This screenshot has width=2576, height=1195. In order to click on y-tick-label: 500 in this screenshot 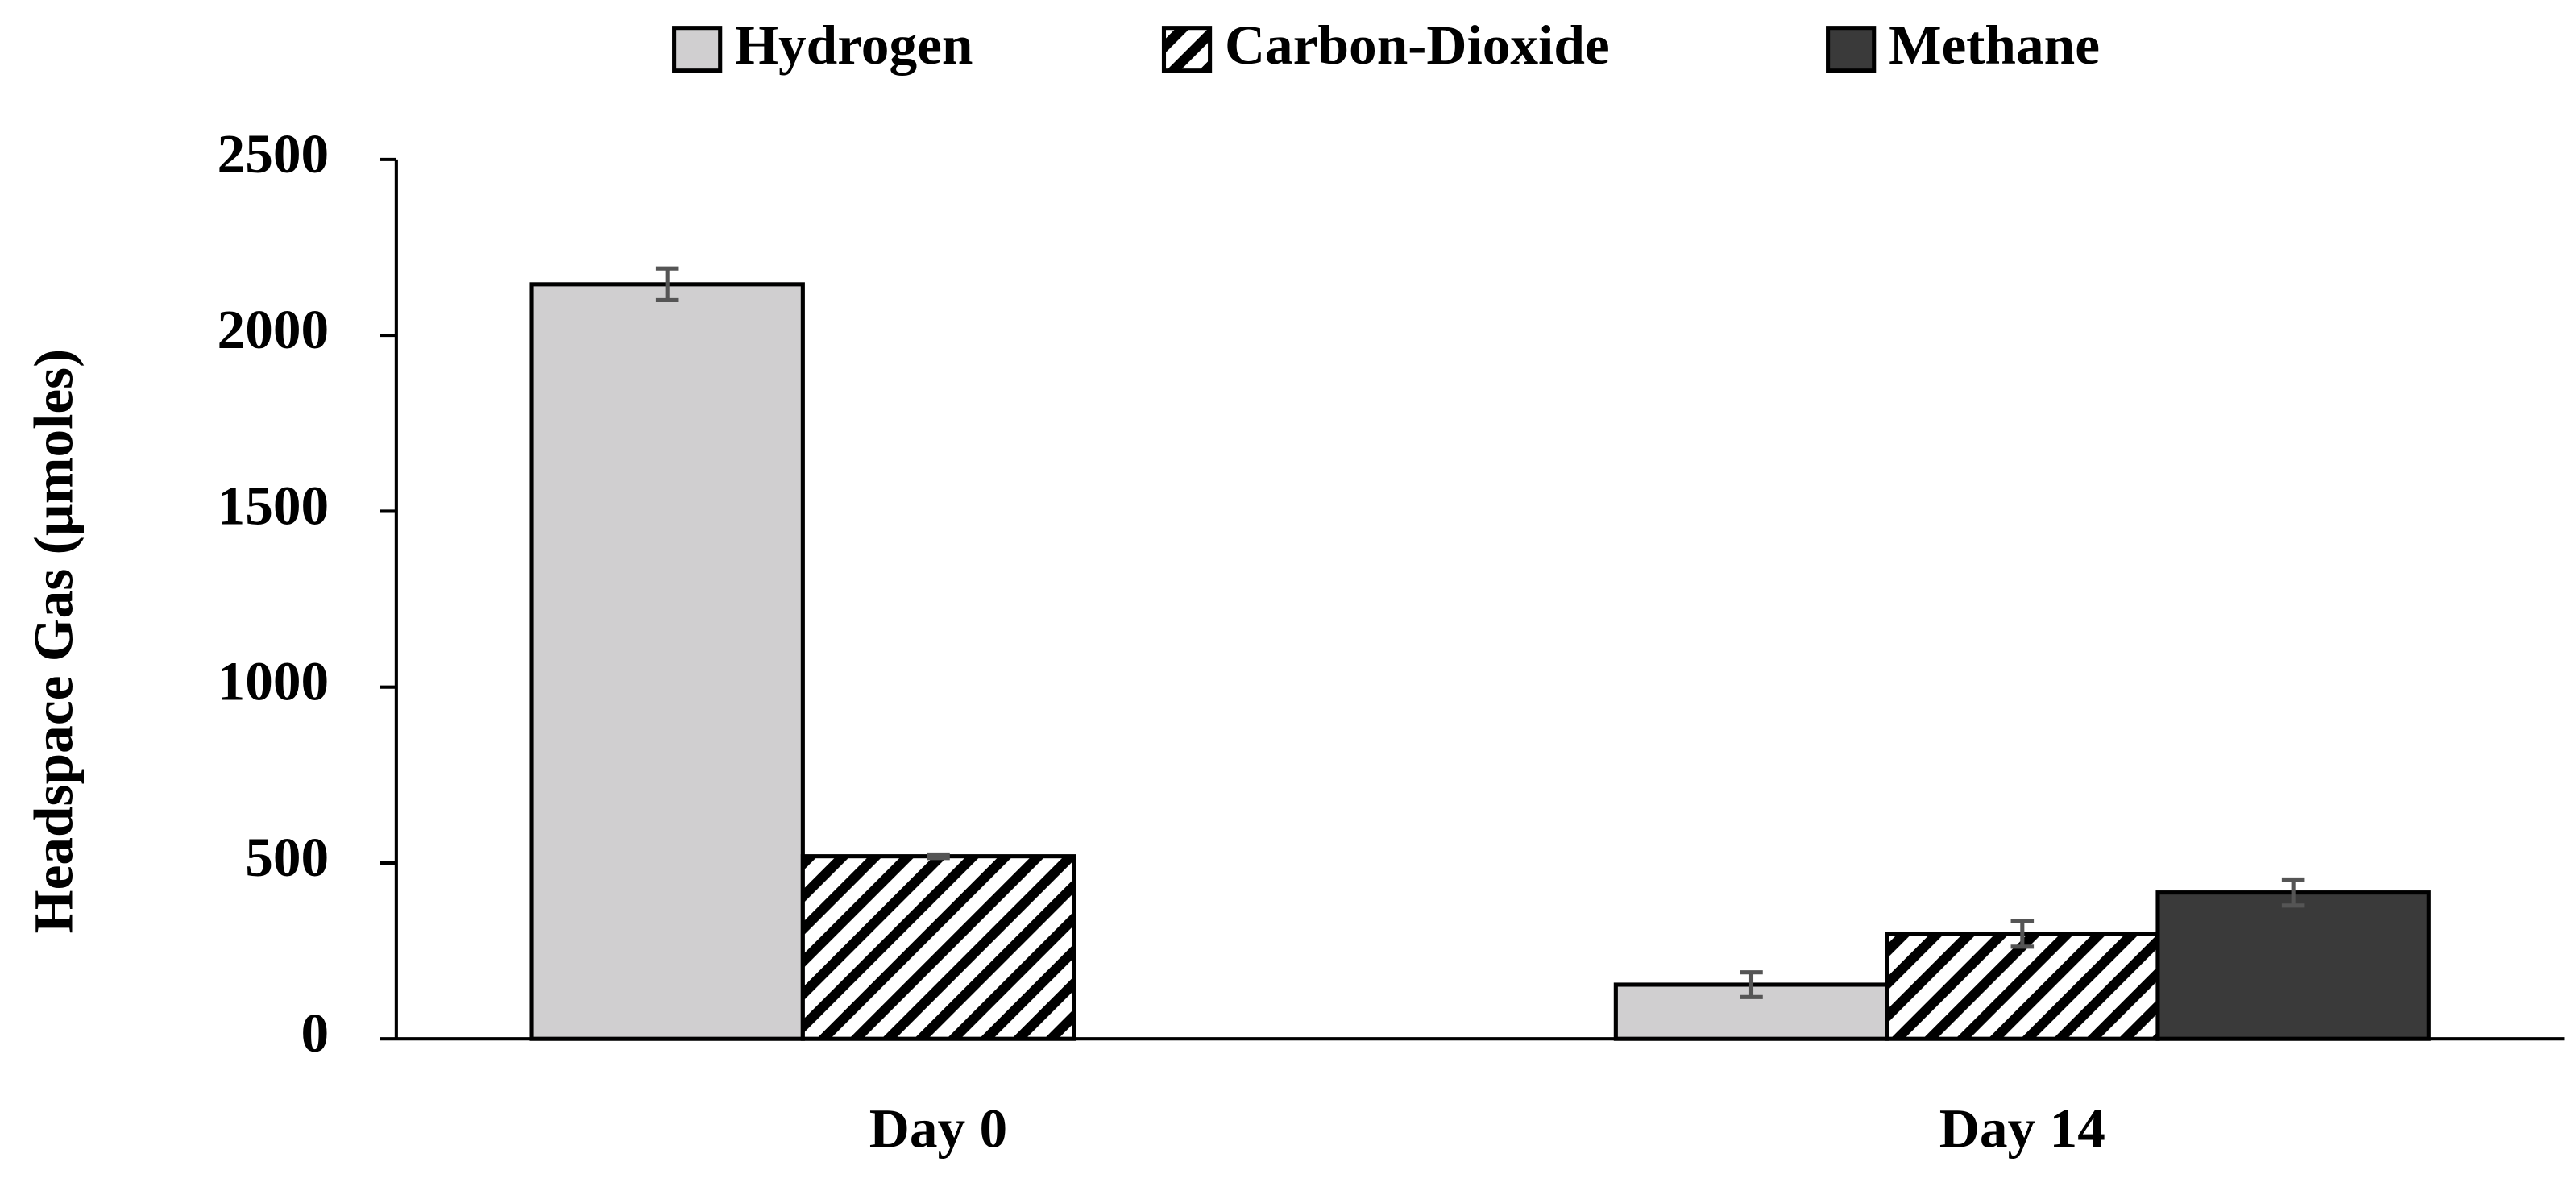, I will do `click(287, 858)`.